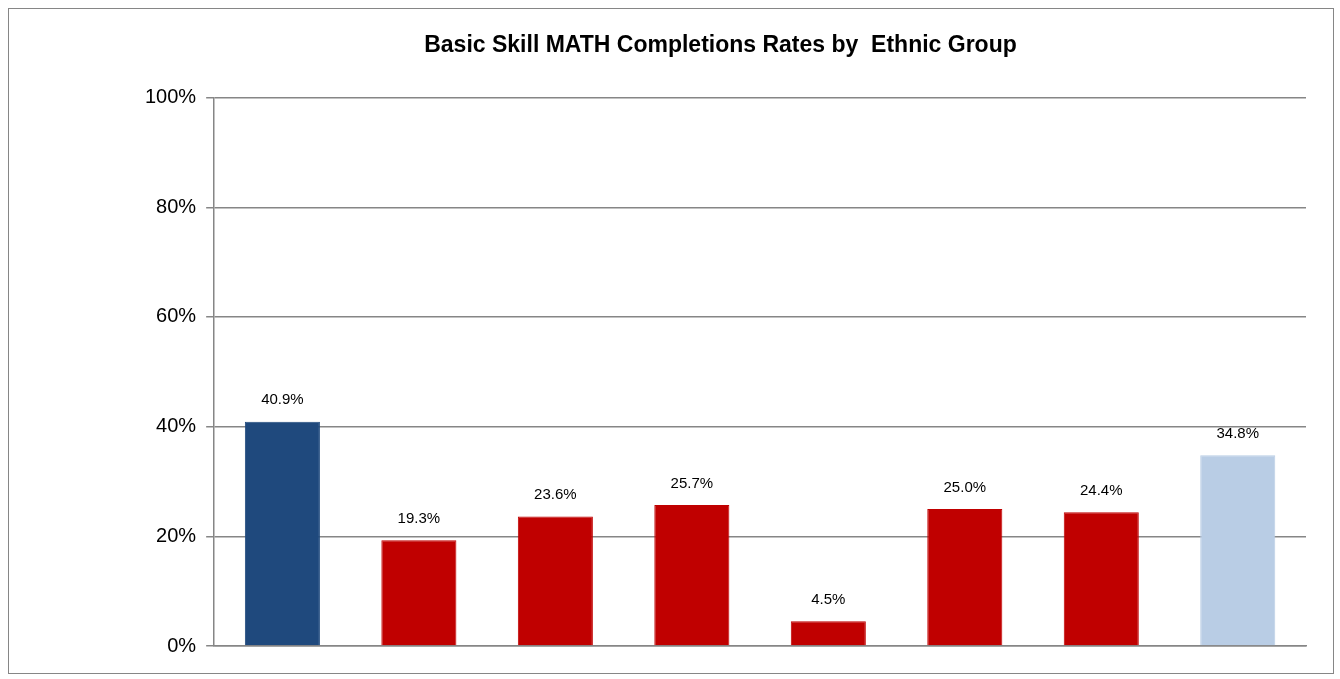 The height and width of the screenshot is (679, 1340). What do you see at coordinates (171, 96) in the screenshot?
I see `y-tick-label: 100%` at bounding box center [171, 96].